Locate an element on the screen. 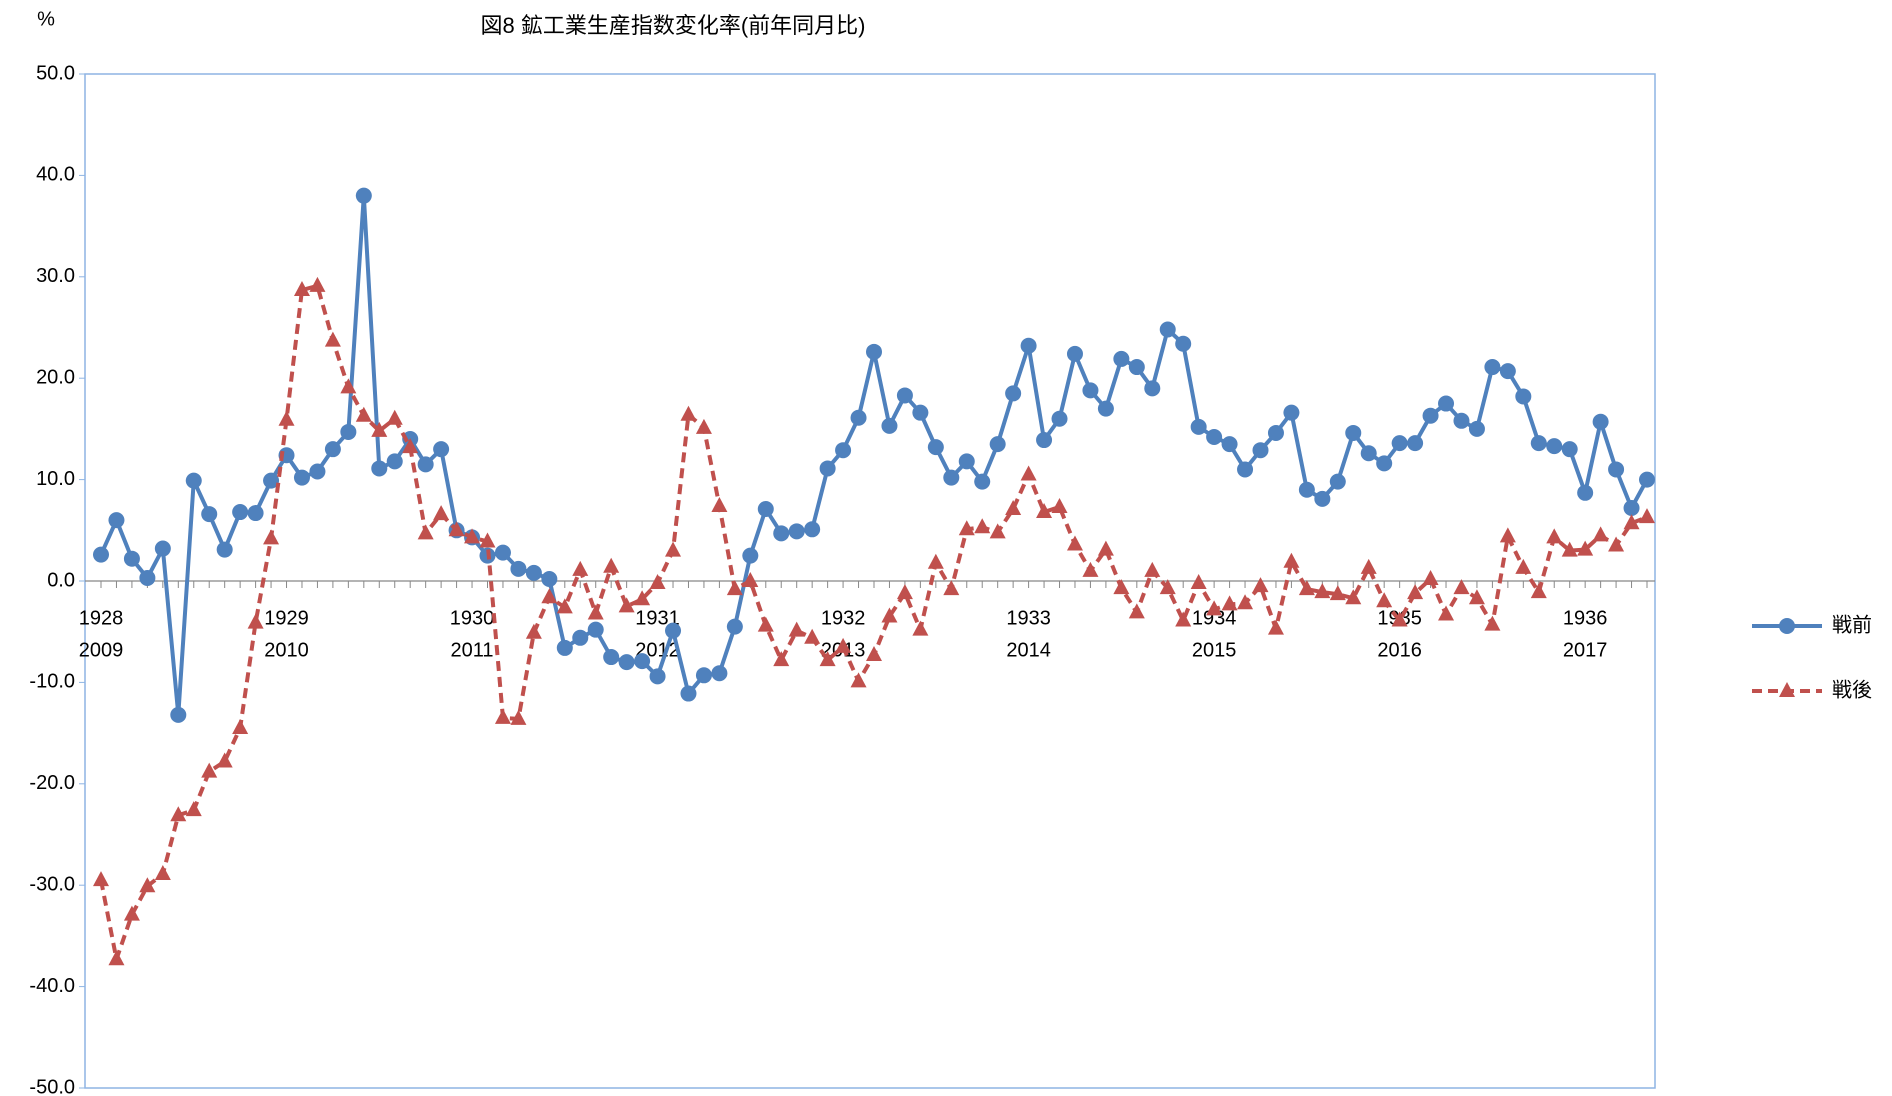  y-tick-label: 40.0 is located at coordinates (55, 175).